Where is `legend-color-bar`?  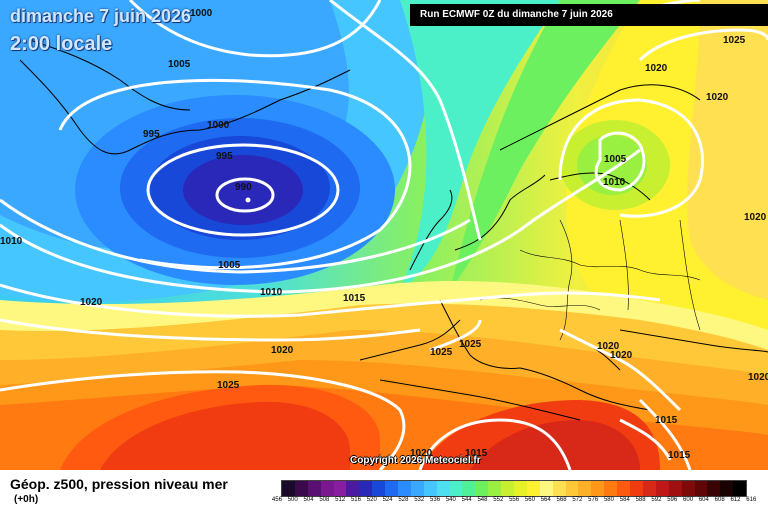 legend-color-bar is located at coordinates (514, 488).